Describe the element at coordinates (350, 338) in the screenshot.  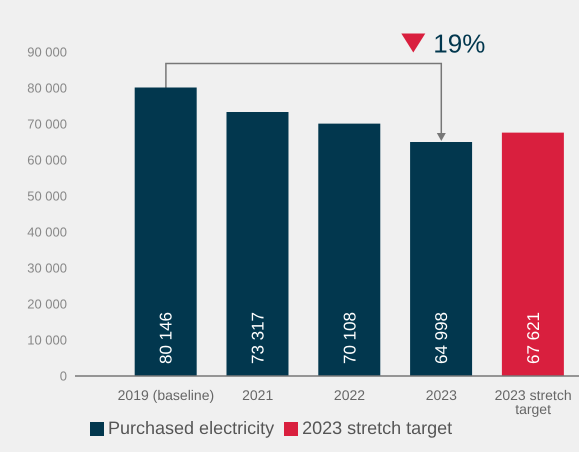
I see `data-label: 70 108` at that location.